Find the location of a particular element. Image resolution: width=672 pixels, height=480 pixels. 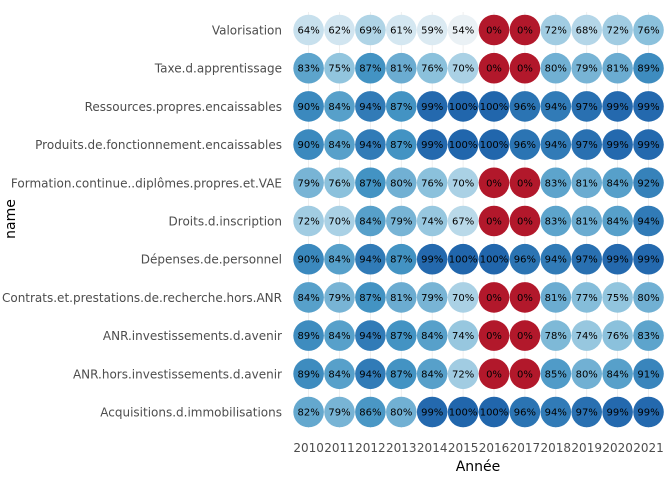

cell-value-label: 97% is located at coordinates (587, 413).